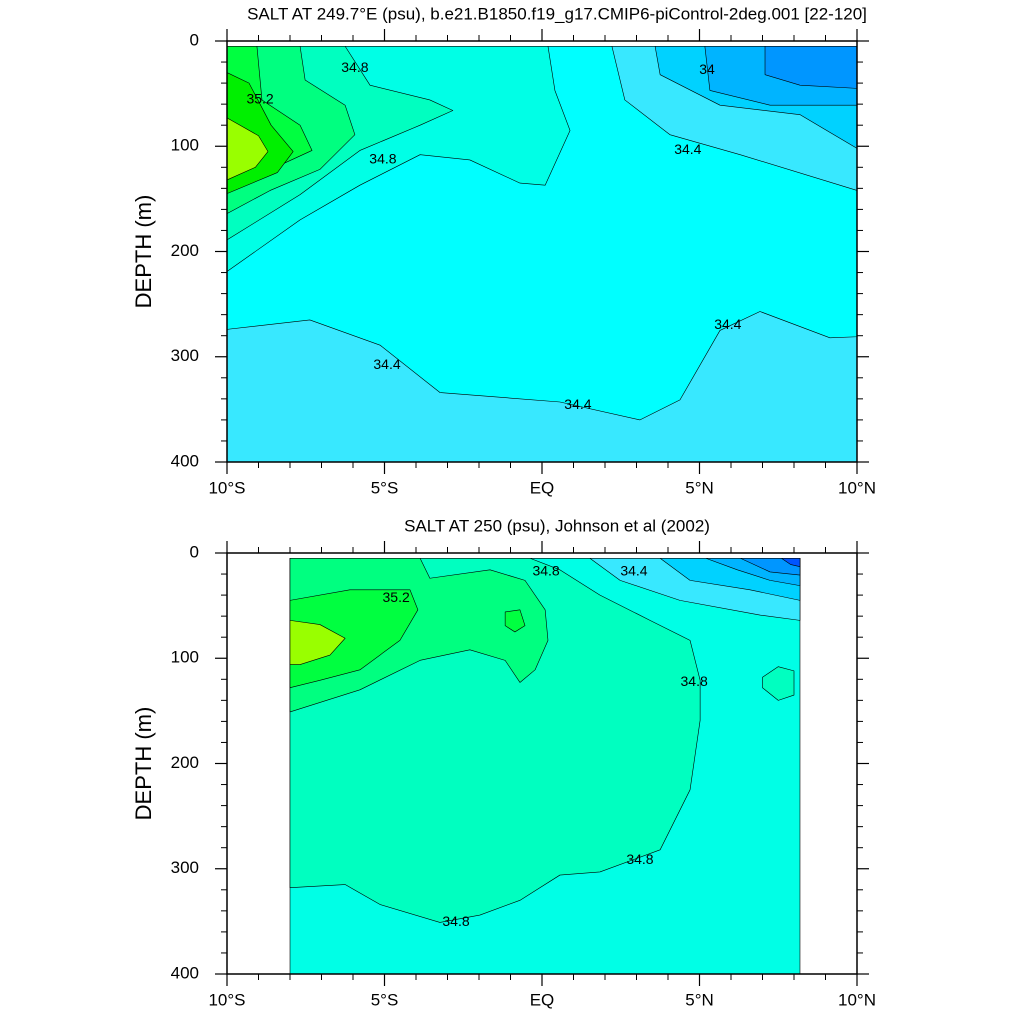  Describe the element at coordinates (557, 525) in the screenshot. I see `chart-title: SALT AT 250 (psu), Johnson et al (2002)` at that location.